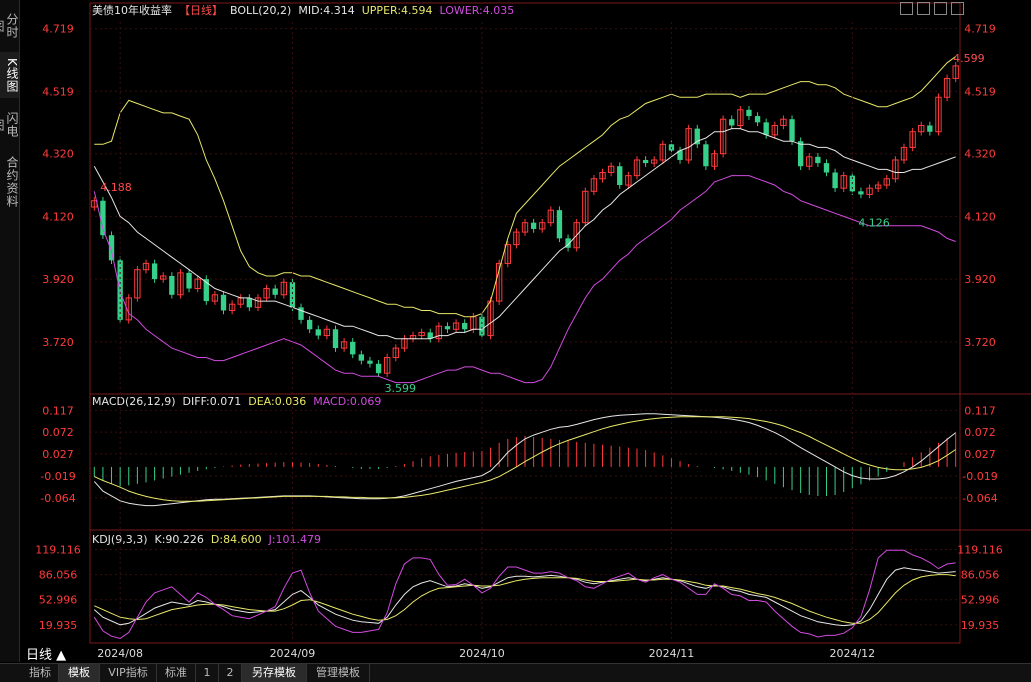  What do you see at coordinates (338, 673) in the screenshot?
I see `bottom-tab-manage-template: 管理模板` at bounding box center [338, 673].